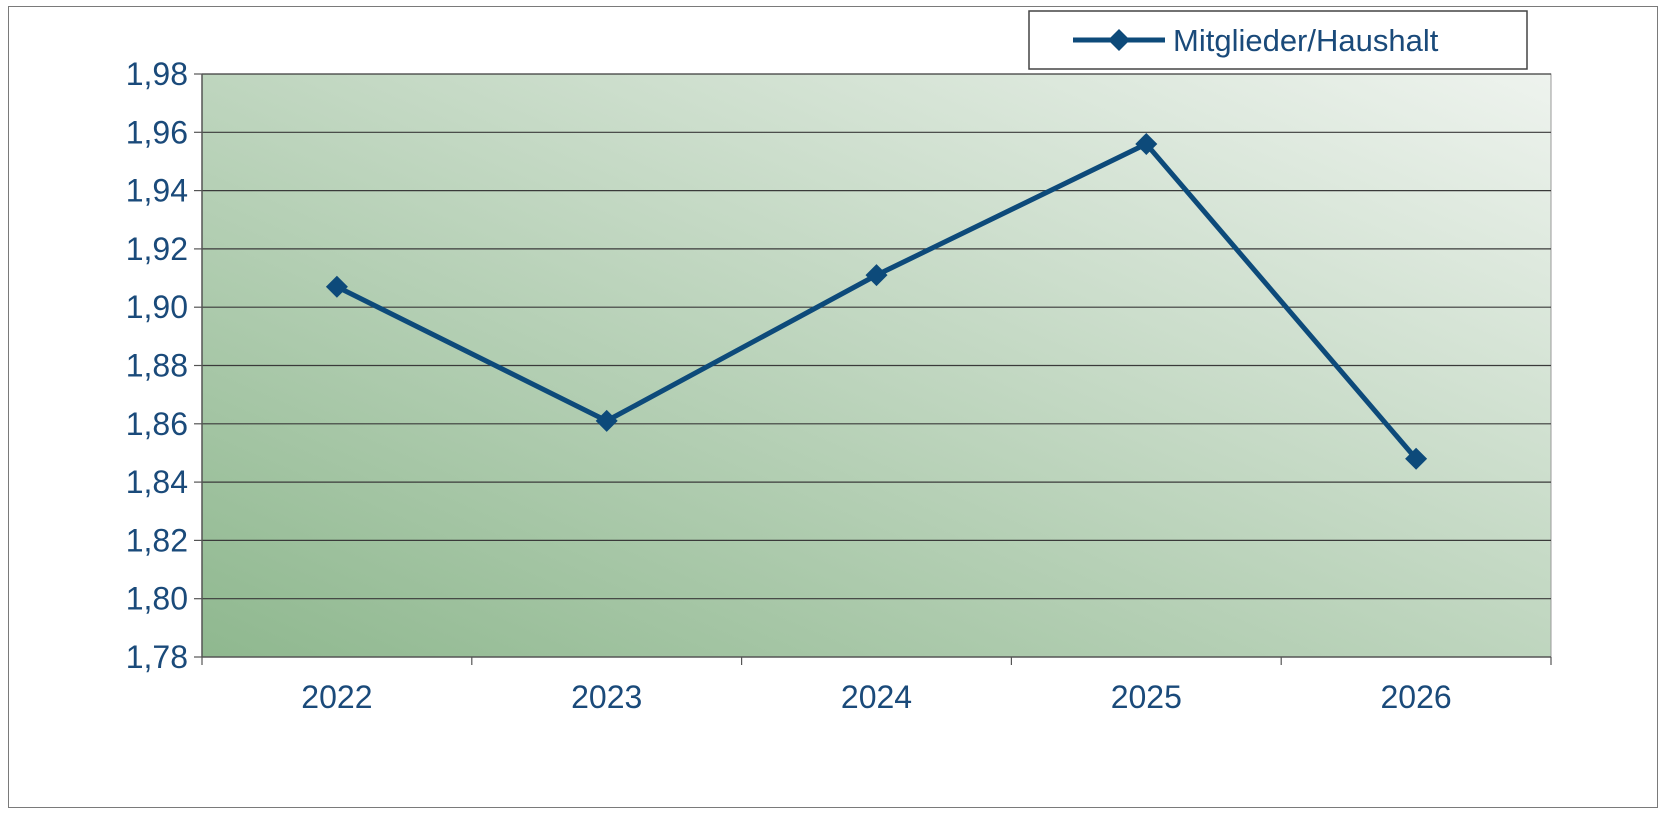 This screenshot has height=816, width=1666. I want to click on y-tick-label: 1,96, so click(157, 132).